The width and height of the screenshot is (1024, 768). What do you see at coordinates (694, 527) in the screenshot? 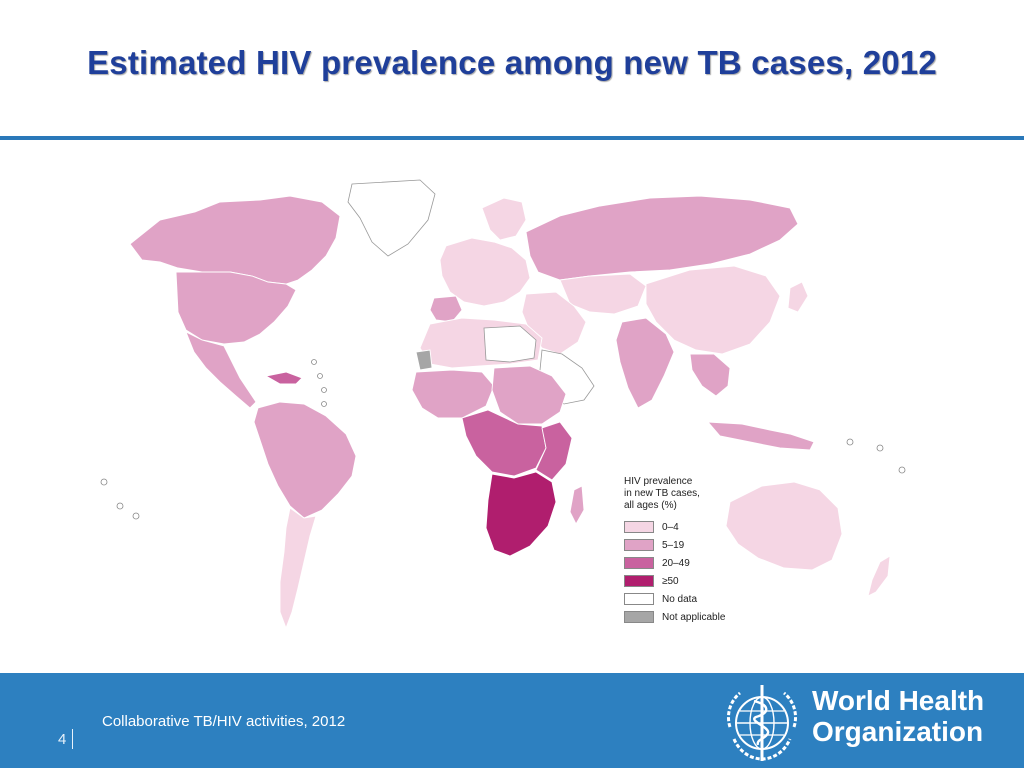
I see `legend-item: 0–4` at bounding box center [694, 527].